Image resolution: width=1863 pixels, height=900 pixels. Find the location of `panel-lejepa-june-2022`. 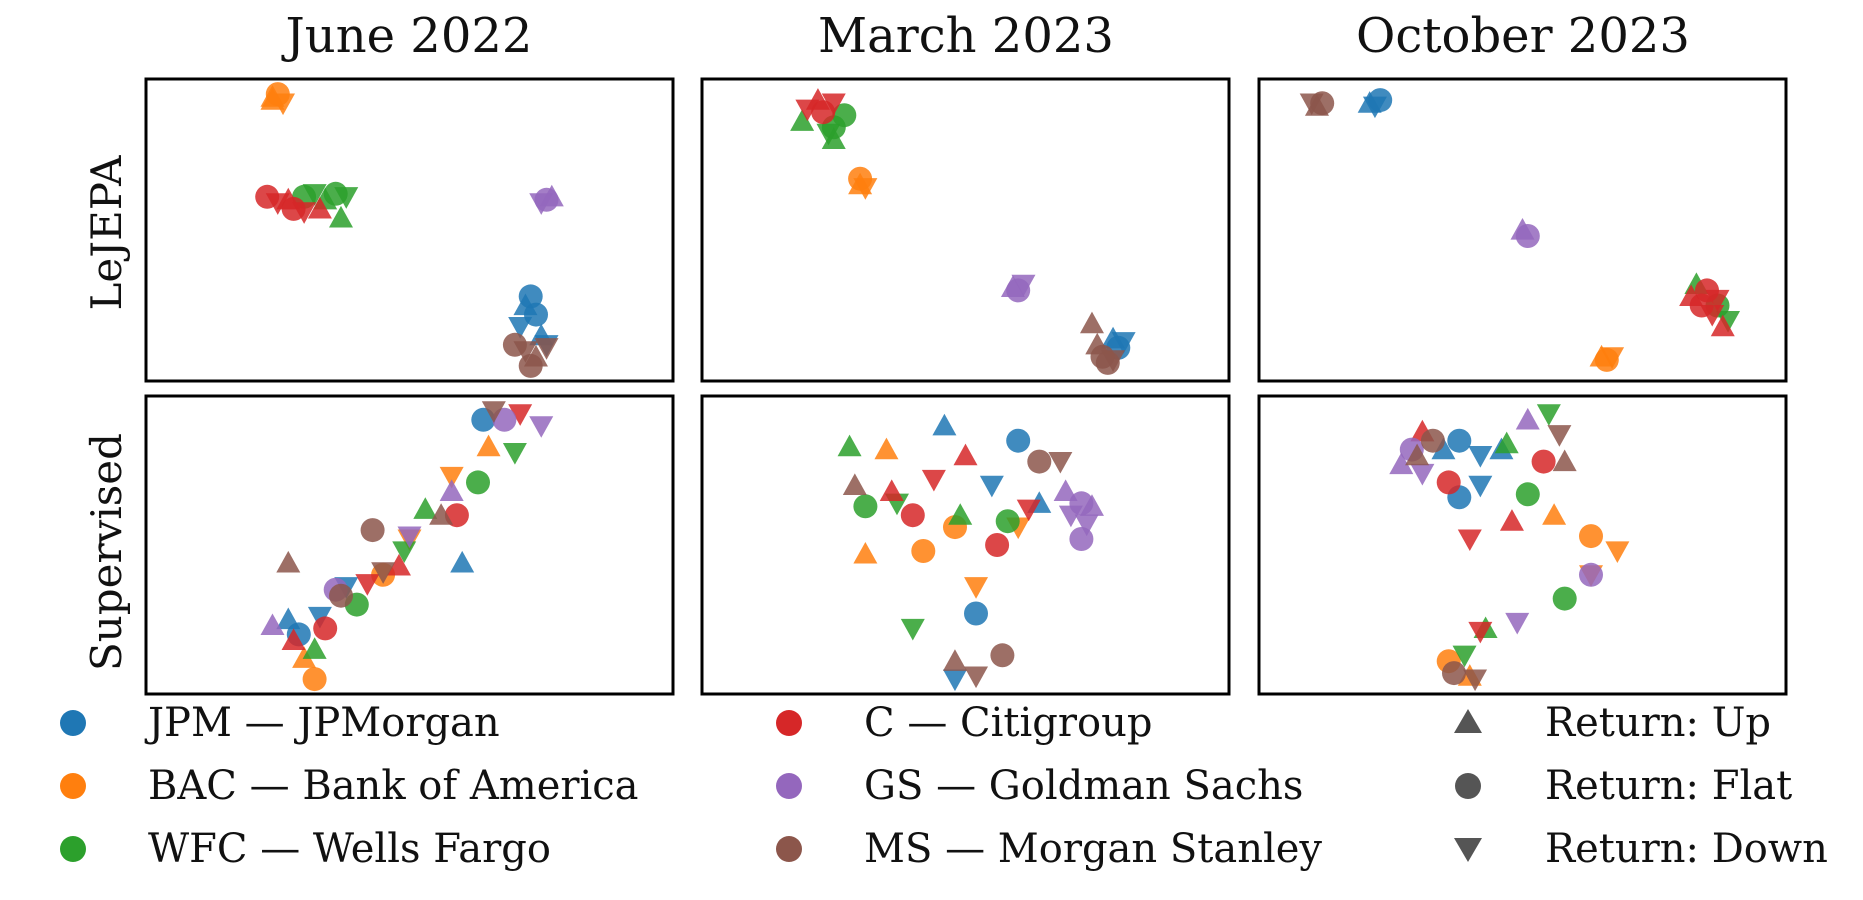

panel-lejepa-june-2022 is located at coordinates (409, 230).